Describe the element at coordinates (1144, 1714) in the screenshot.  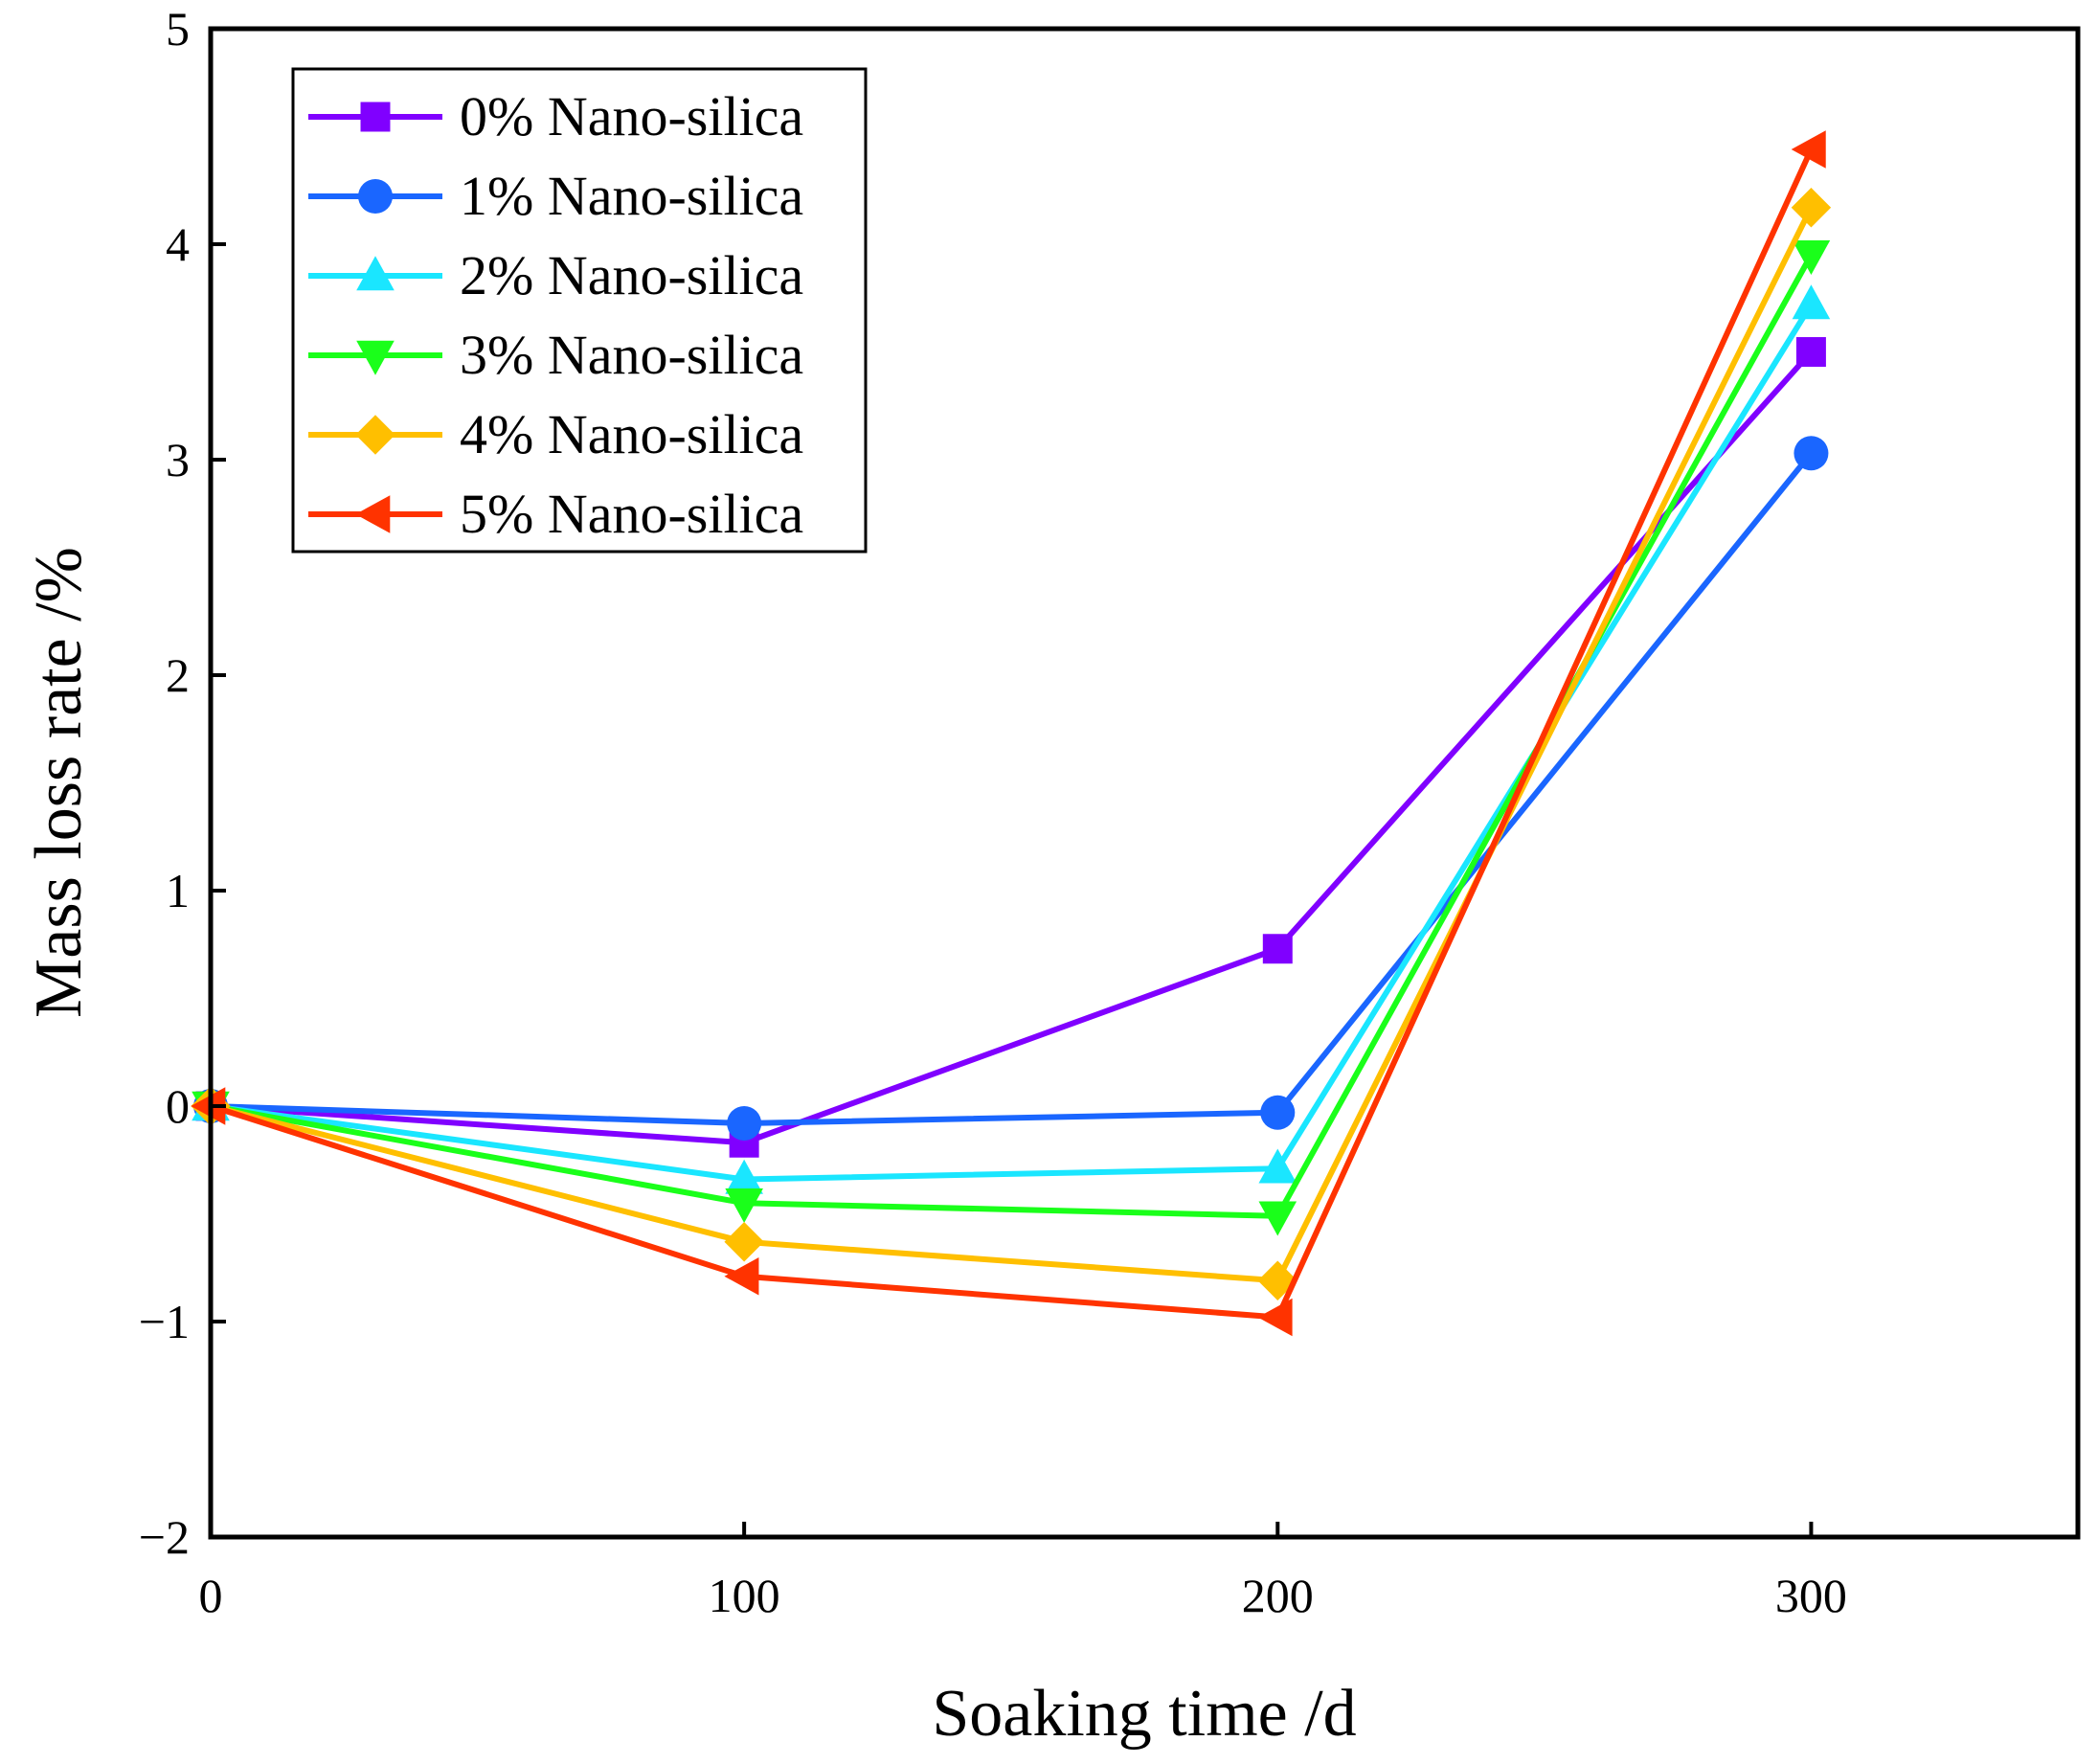
I see `x-axis-title: Soaking time /d` at that location.